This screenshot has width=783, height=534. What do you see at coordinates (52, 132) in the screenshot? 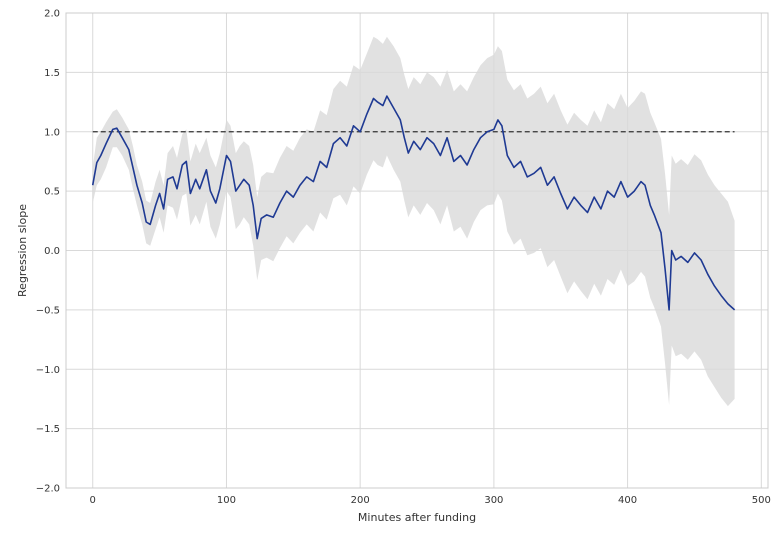
I see `y-tick-label: 1.0` at bounding box center [52, 132].